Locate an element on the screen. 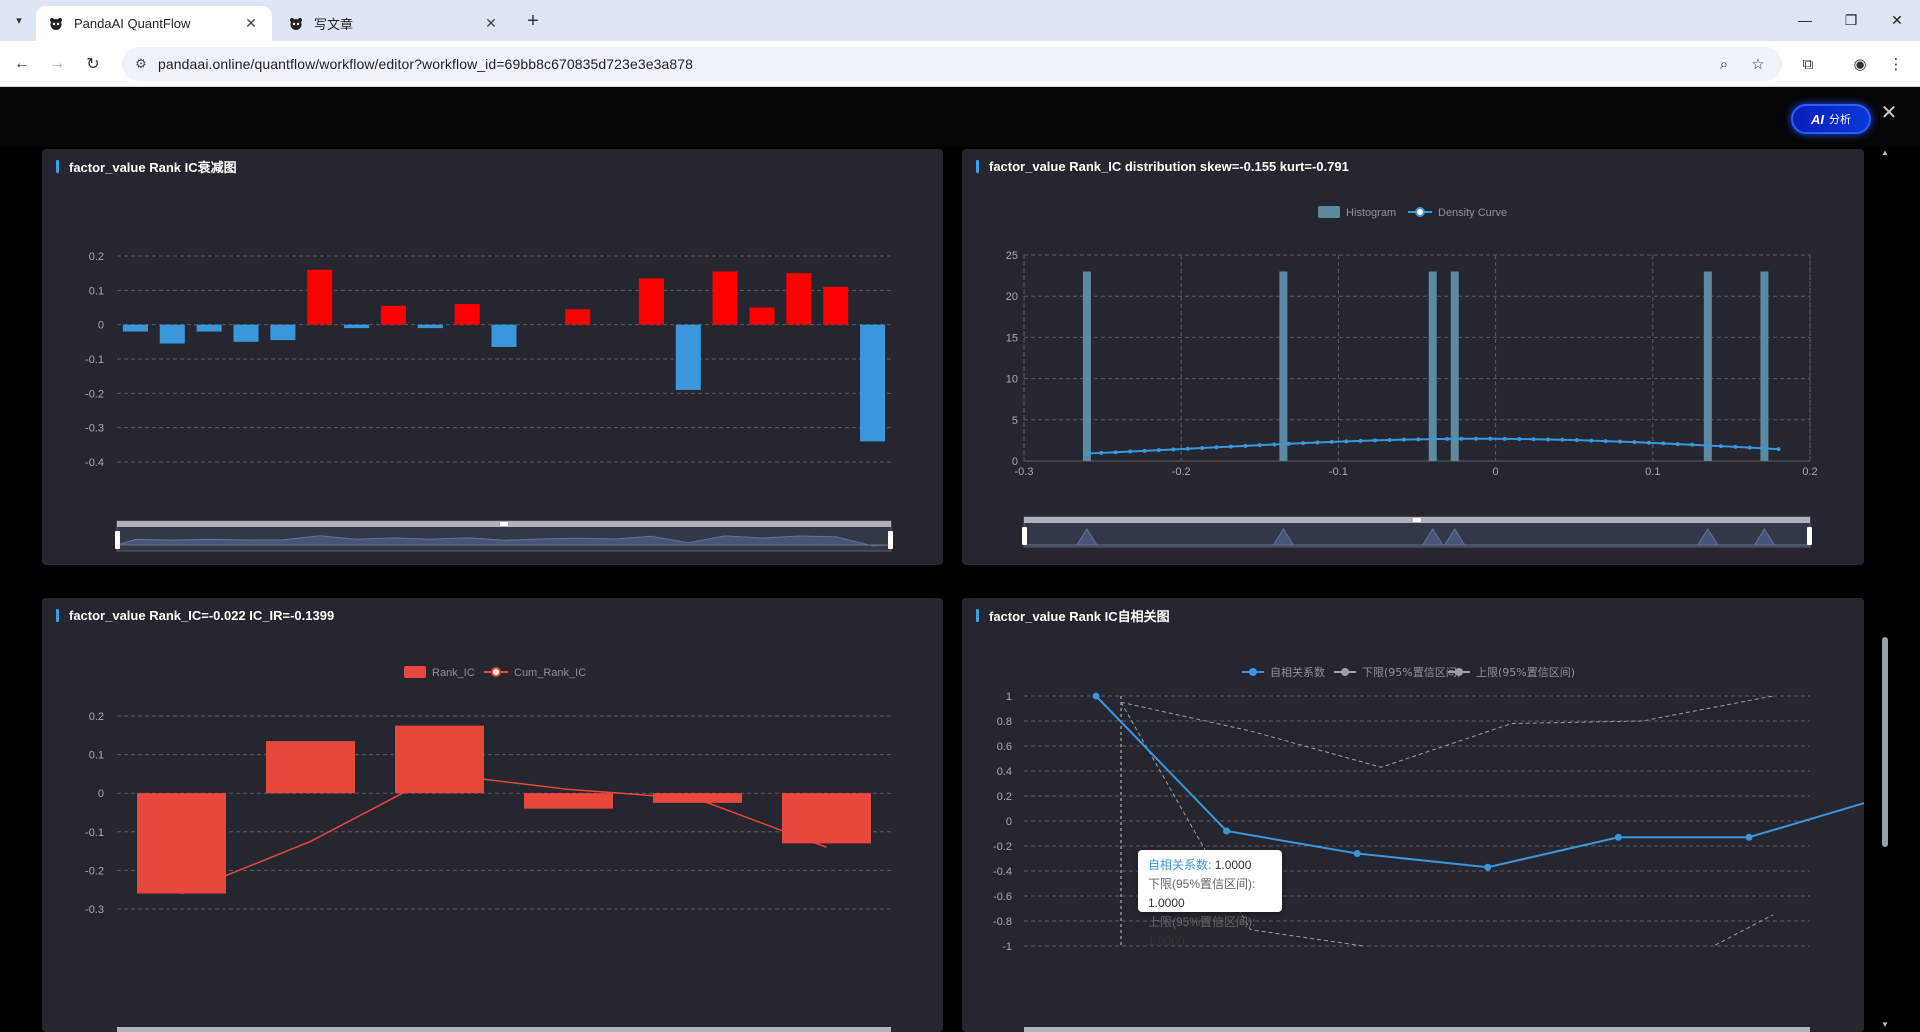 The width and height of the screenshot is (1920, 1032). y-tick-label: 0 is located at coordinates (101, 326).